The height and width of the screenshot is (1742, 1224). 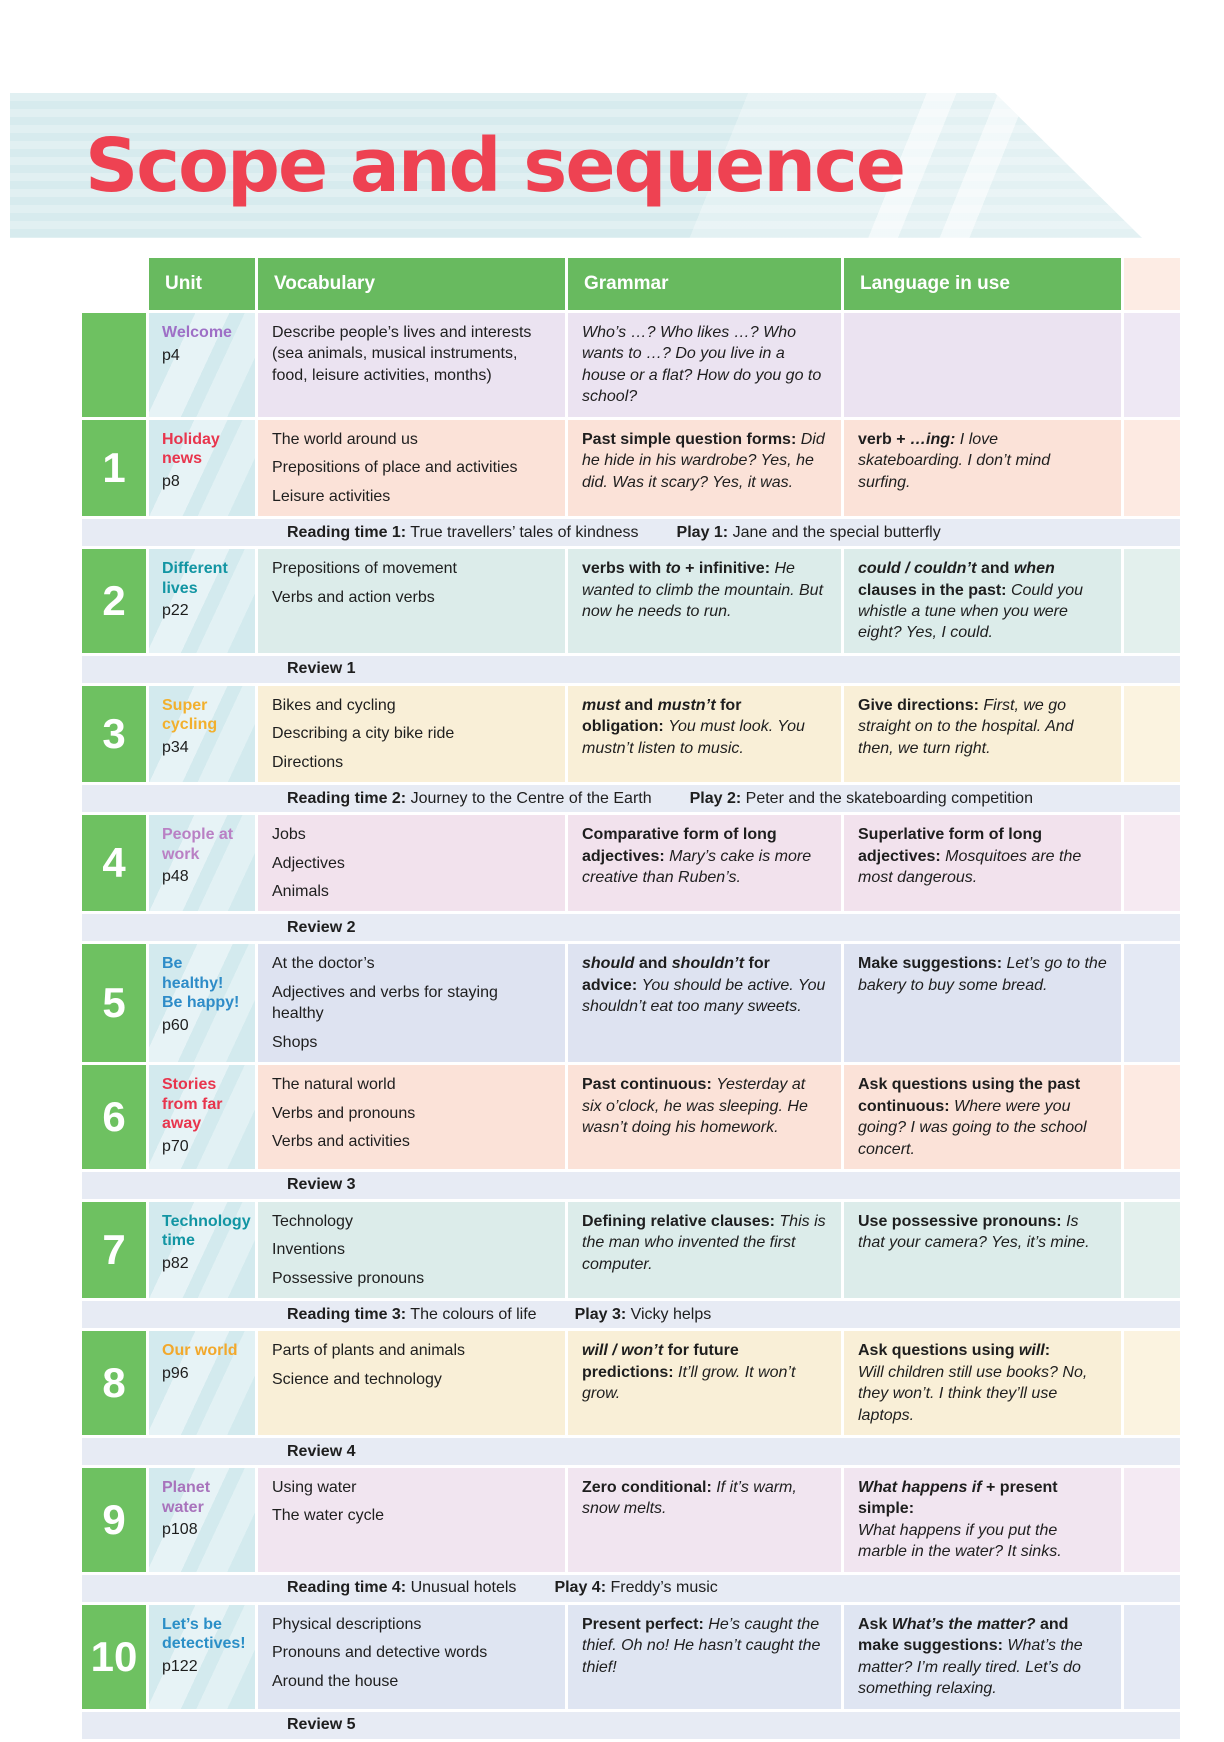 What do you see at coordinates (600, 1314) in the screenshot?
I see `divider-label: Play 3:` at bounding box center [600, 1314].